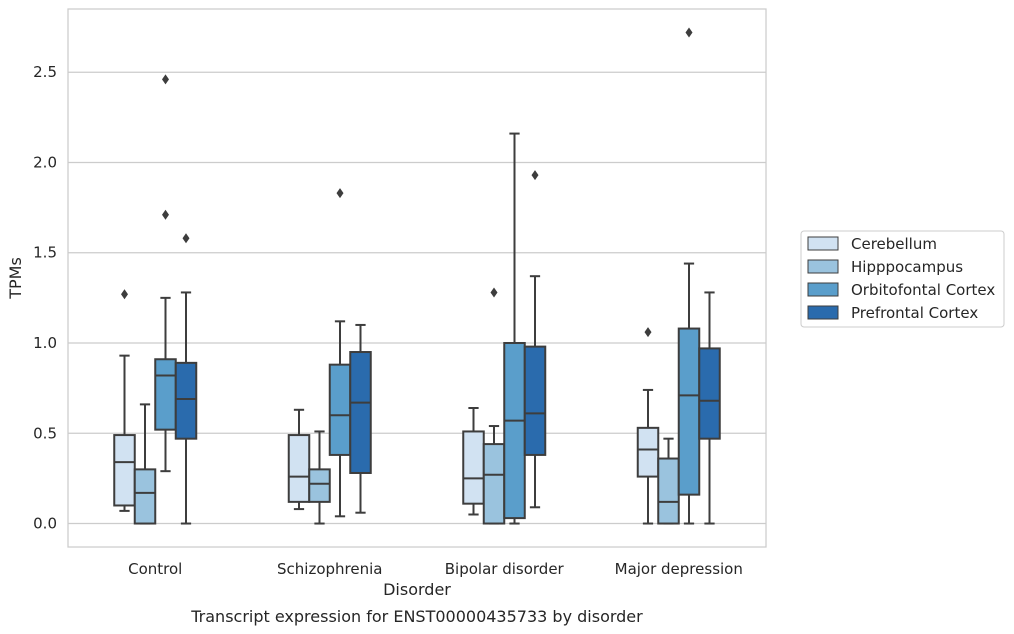  I want to click on legend-frame, so click(902, 279).